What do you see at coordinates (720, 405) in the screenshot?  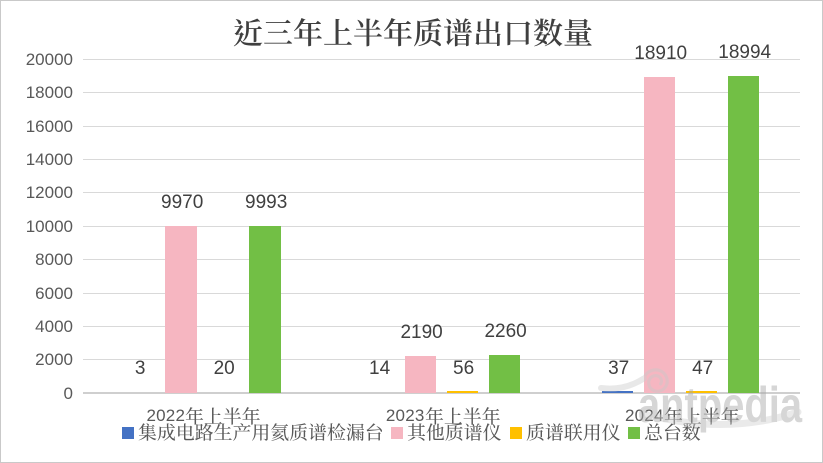 I see `svg-text: antpedia` at bounding box center [720, 405].